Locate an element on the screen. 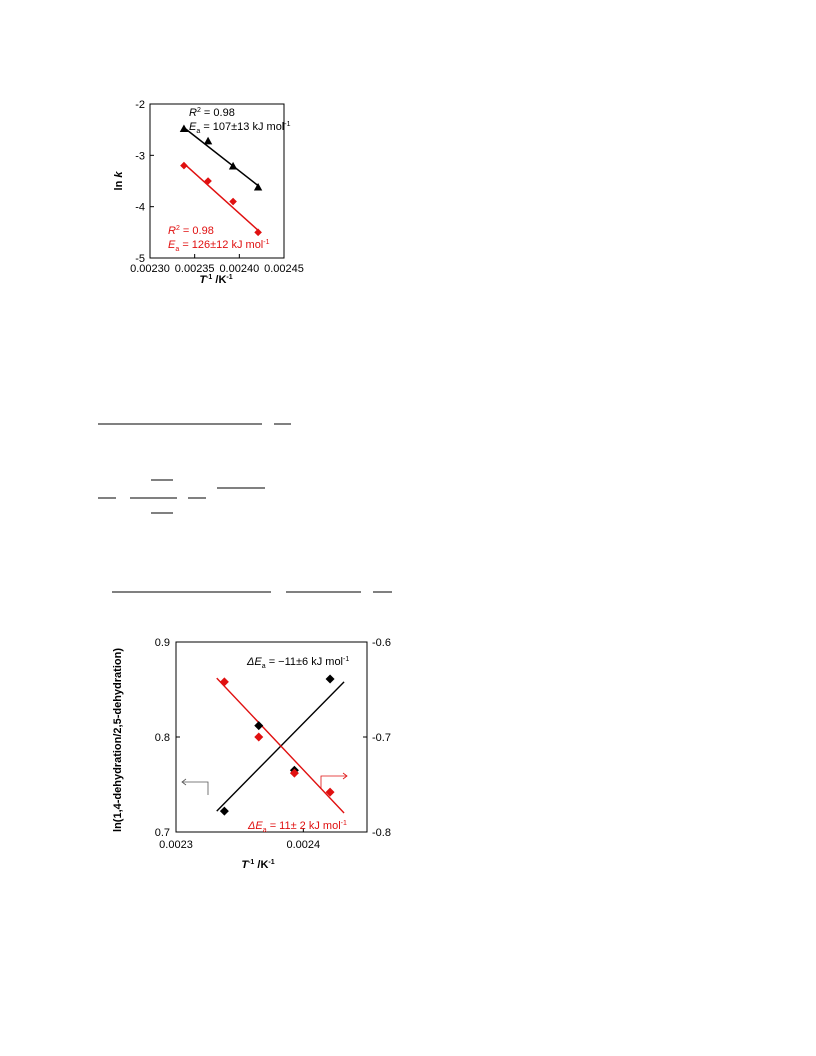 This screenshot has width=816, height=1056. chart-2-ticks: 0.9 0.8 0.7 -0.6 -0.7 -0.8 0.0023 0.0024 is located at coordinates (273, 744).